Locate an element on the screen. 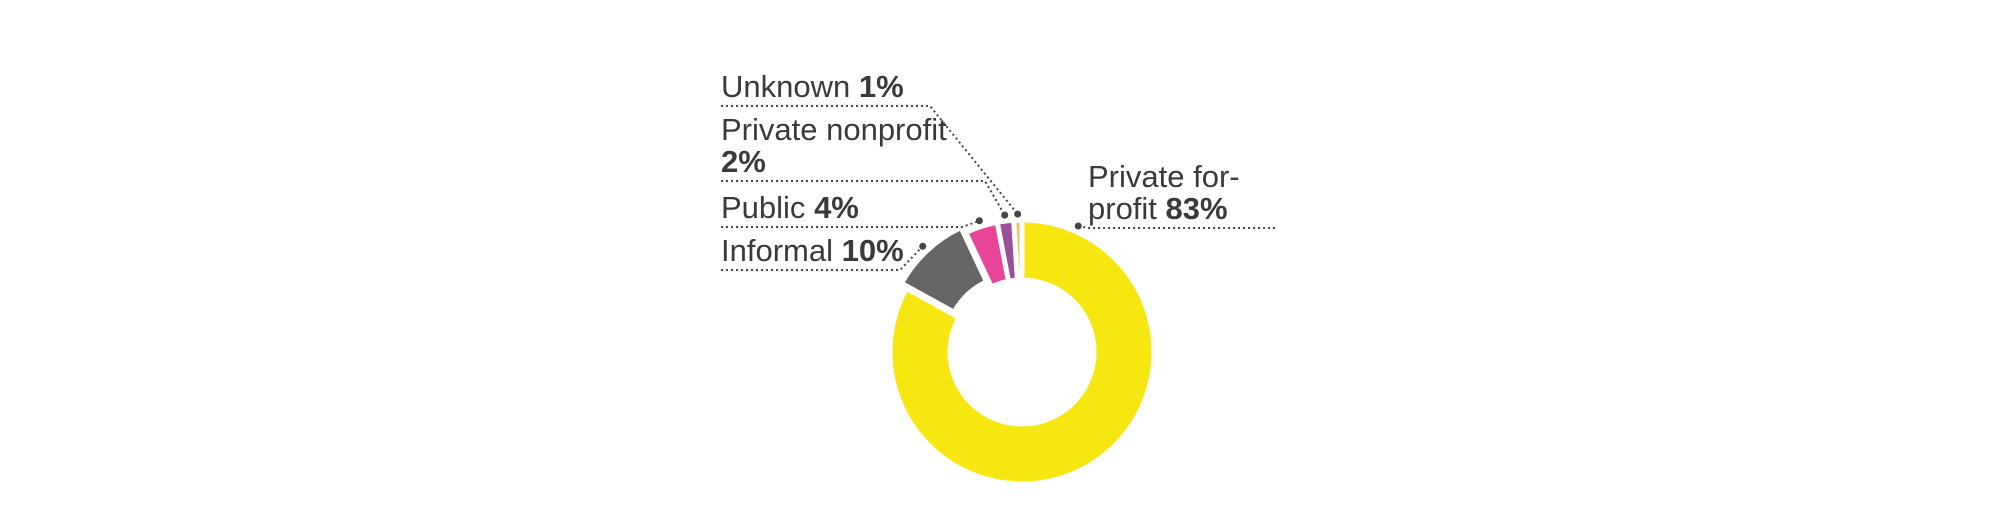 Image resolution: width=2008 pixels, height=531 pixels. value-label: 2% is located at coordinates (743, 161).